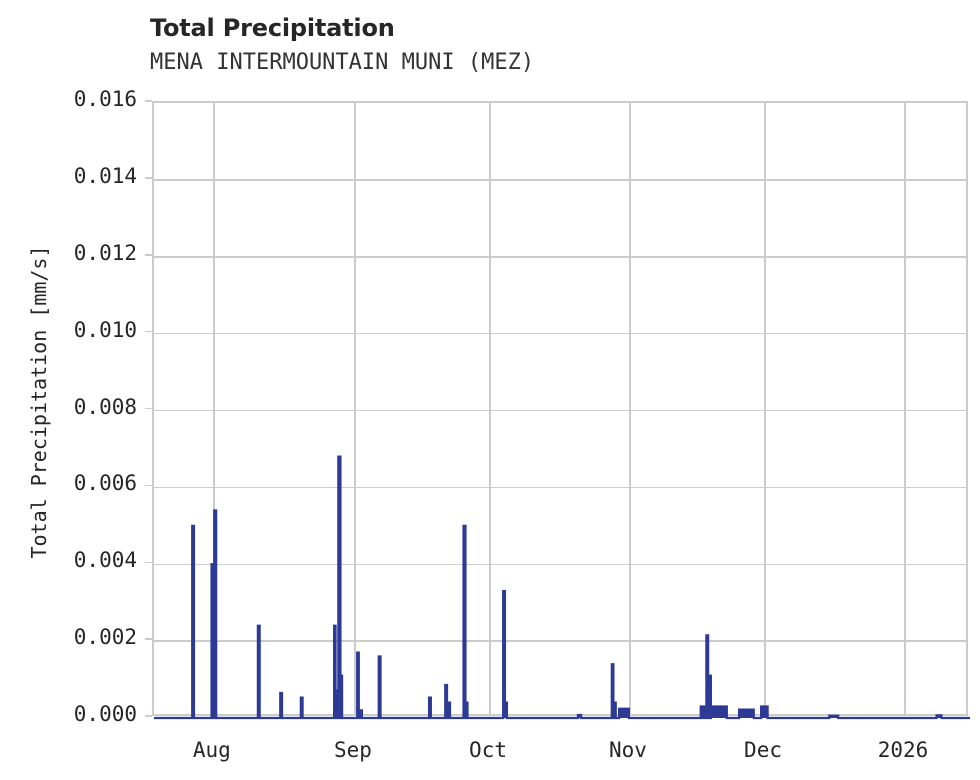  What do you see at coordinates (272, 28) in the screenshot?
I see `page-title: Total Precipitation` at bounding box center [272, 28].